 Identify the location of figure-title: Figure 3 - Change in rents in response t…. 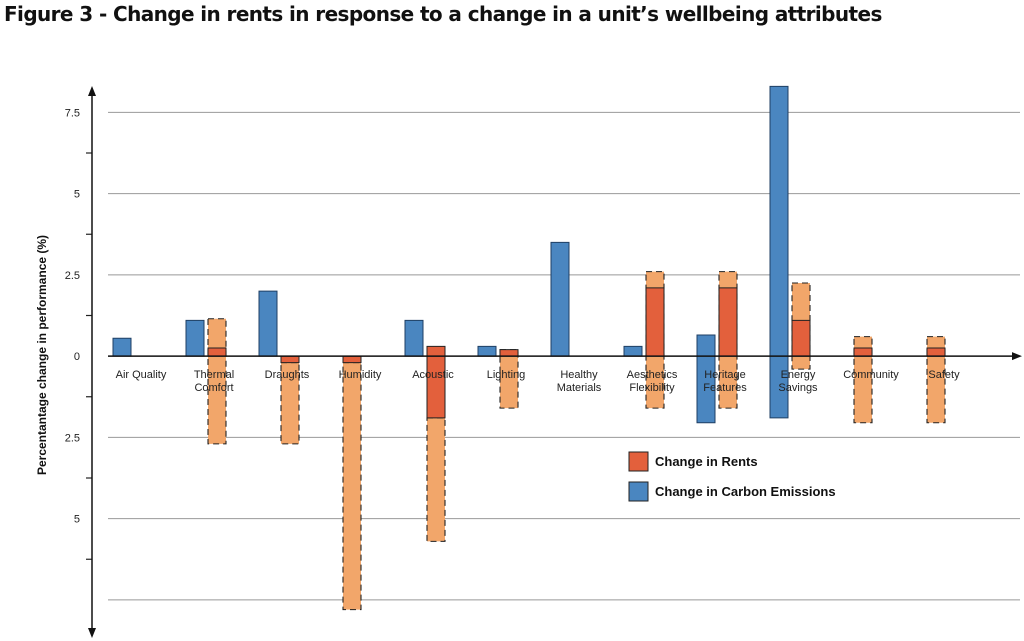
(443, 14).